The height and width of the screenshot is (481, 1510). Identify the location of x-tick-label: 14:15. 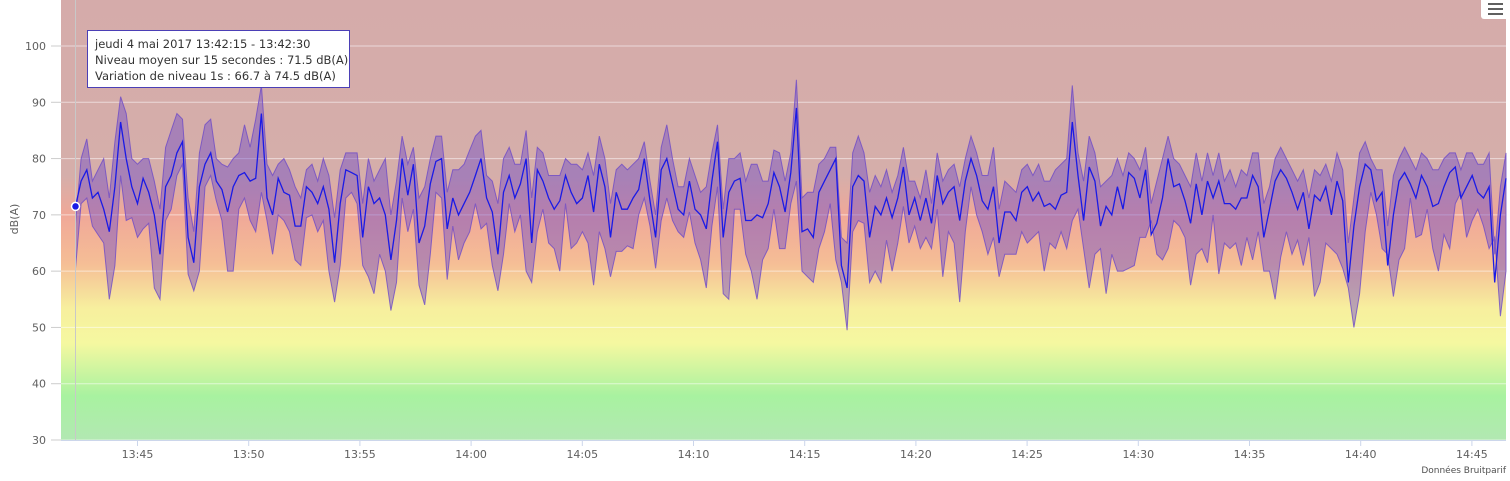
(805, 454).